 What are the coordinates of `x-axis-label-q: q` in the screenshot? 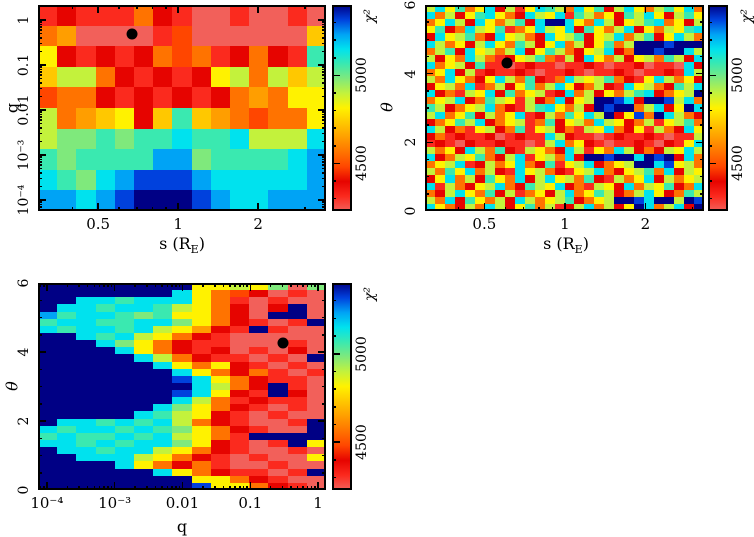 It's located at (182, 527).